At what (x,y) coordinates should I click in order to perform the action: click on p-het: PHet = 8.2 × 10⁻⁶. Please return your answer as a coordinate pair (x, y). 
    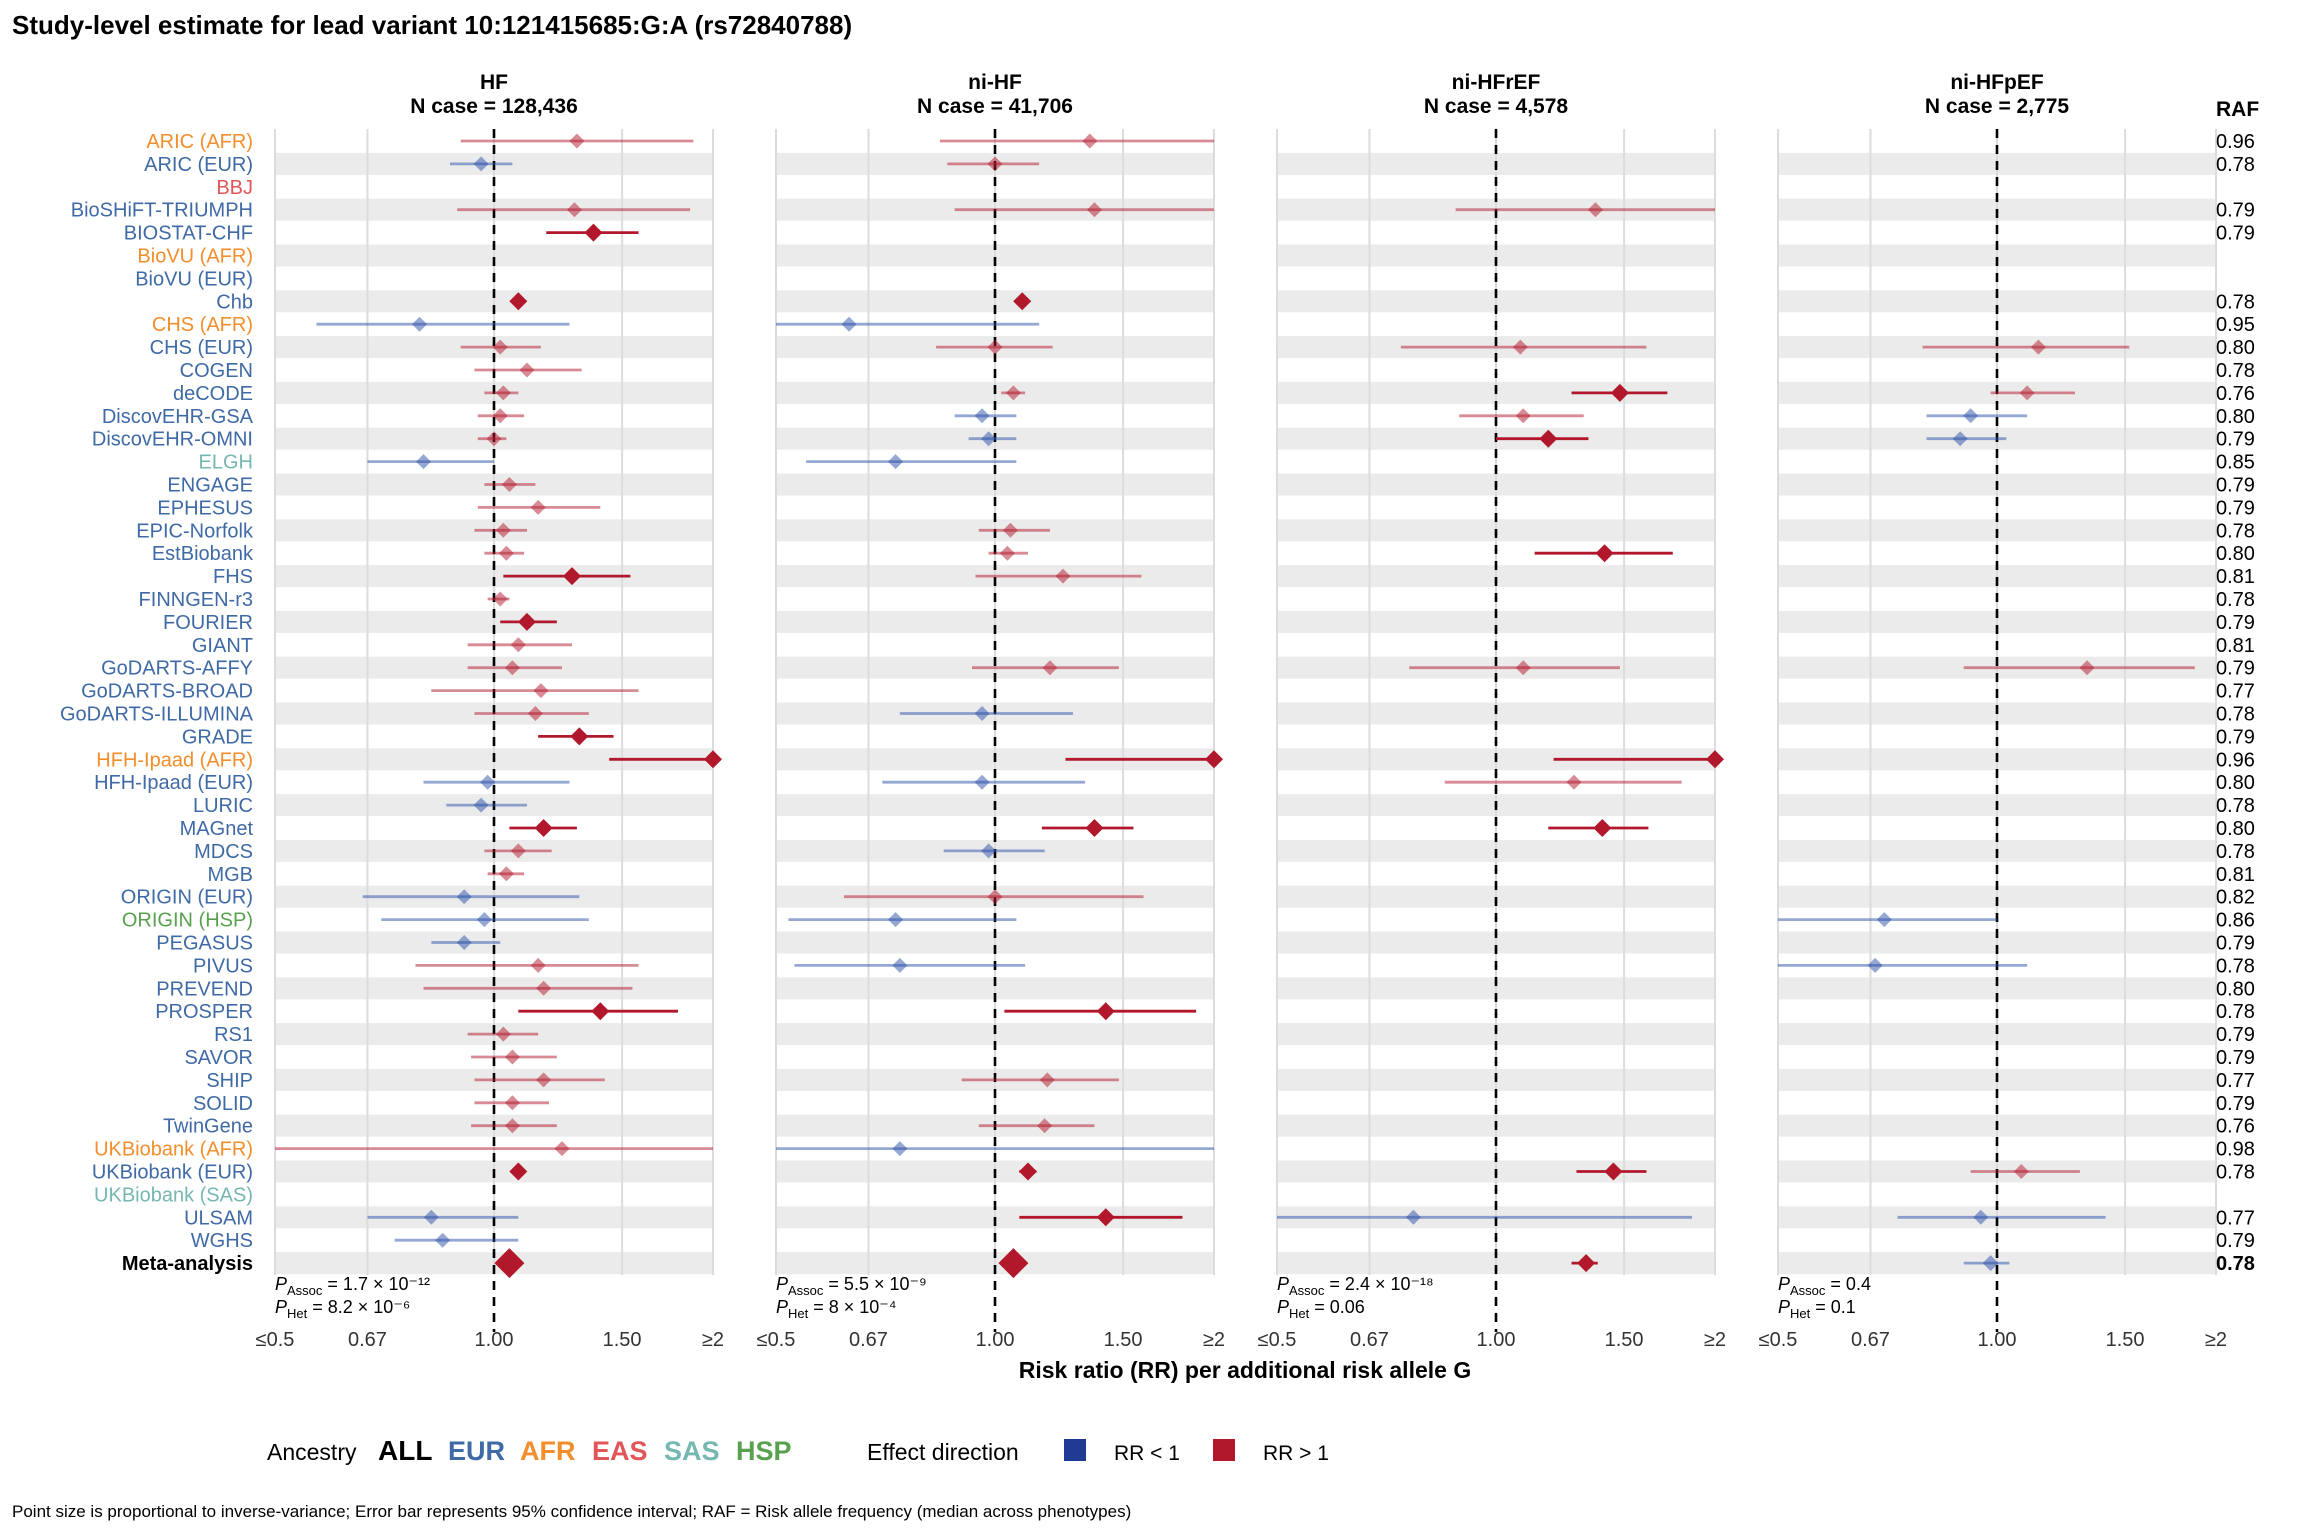
    Looking at the image, I should click on (342, 1309).